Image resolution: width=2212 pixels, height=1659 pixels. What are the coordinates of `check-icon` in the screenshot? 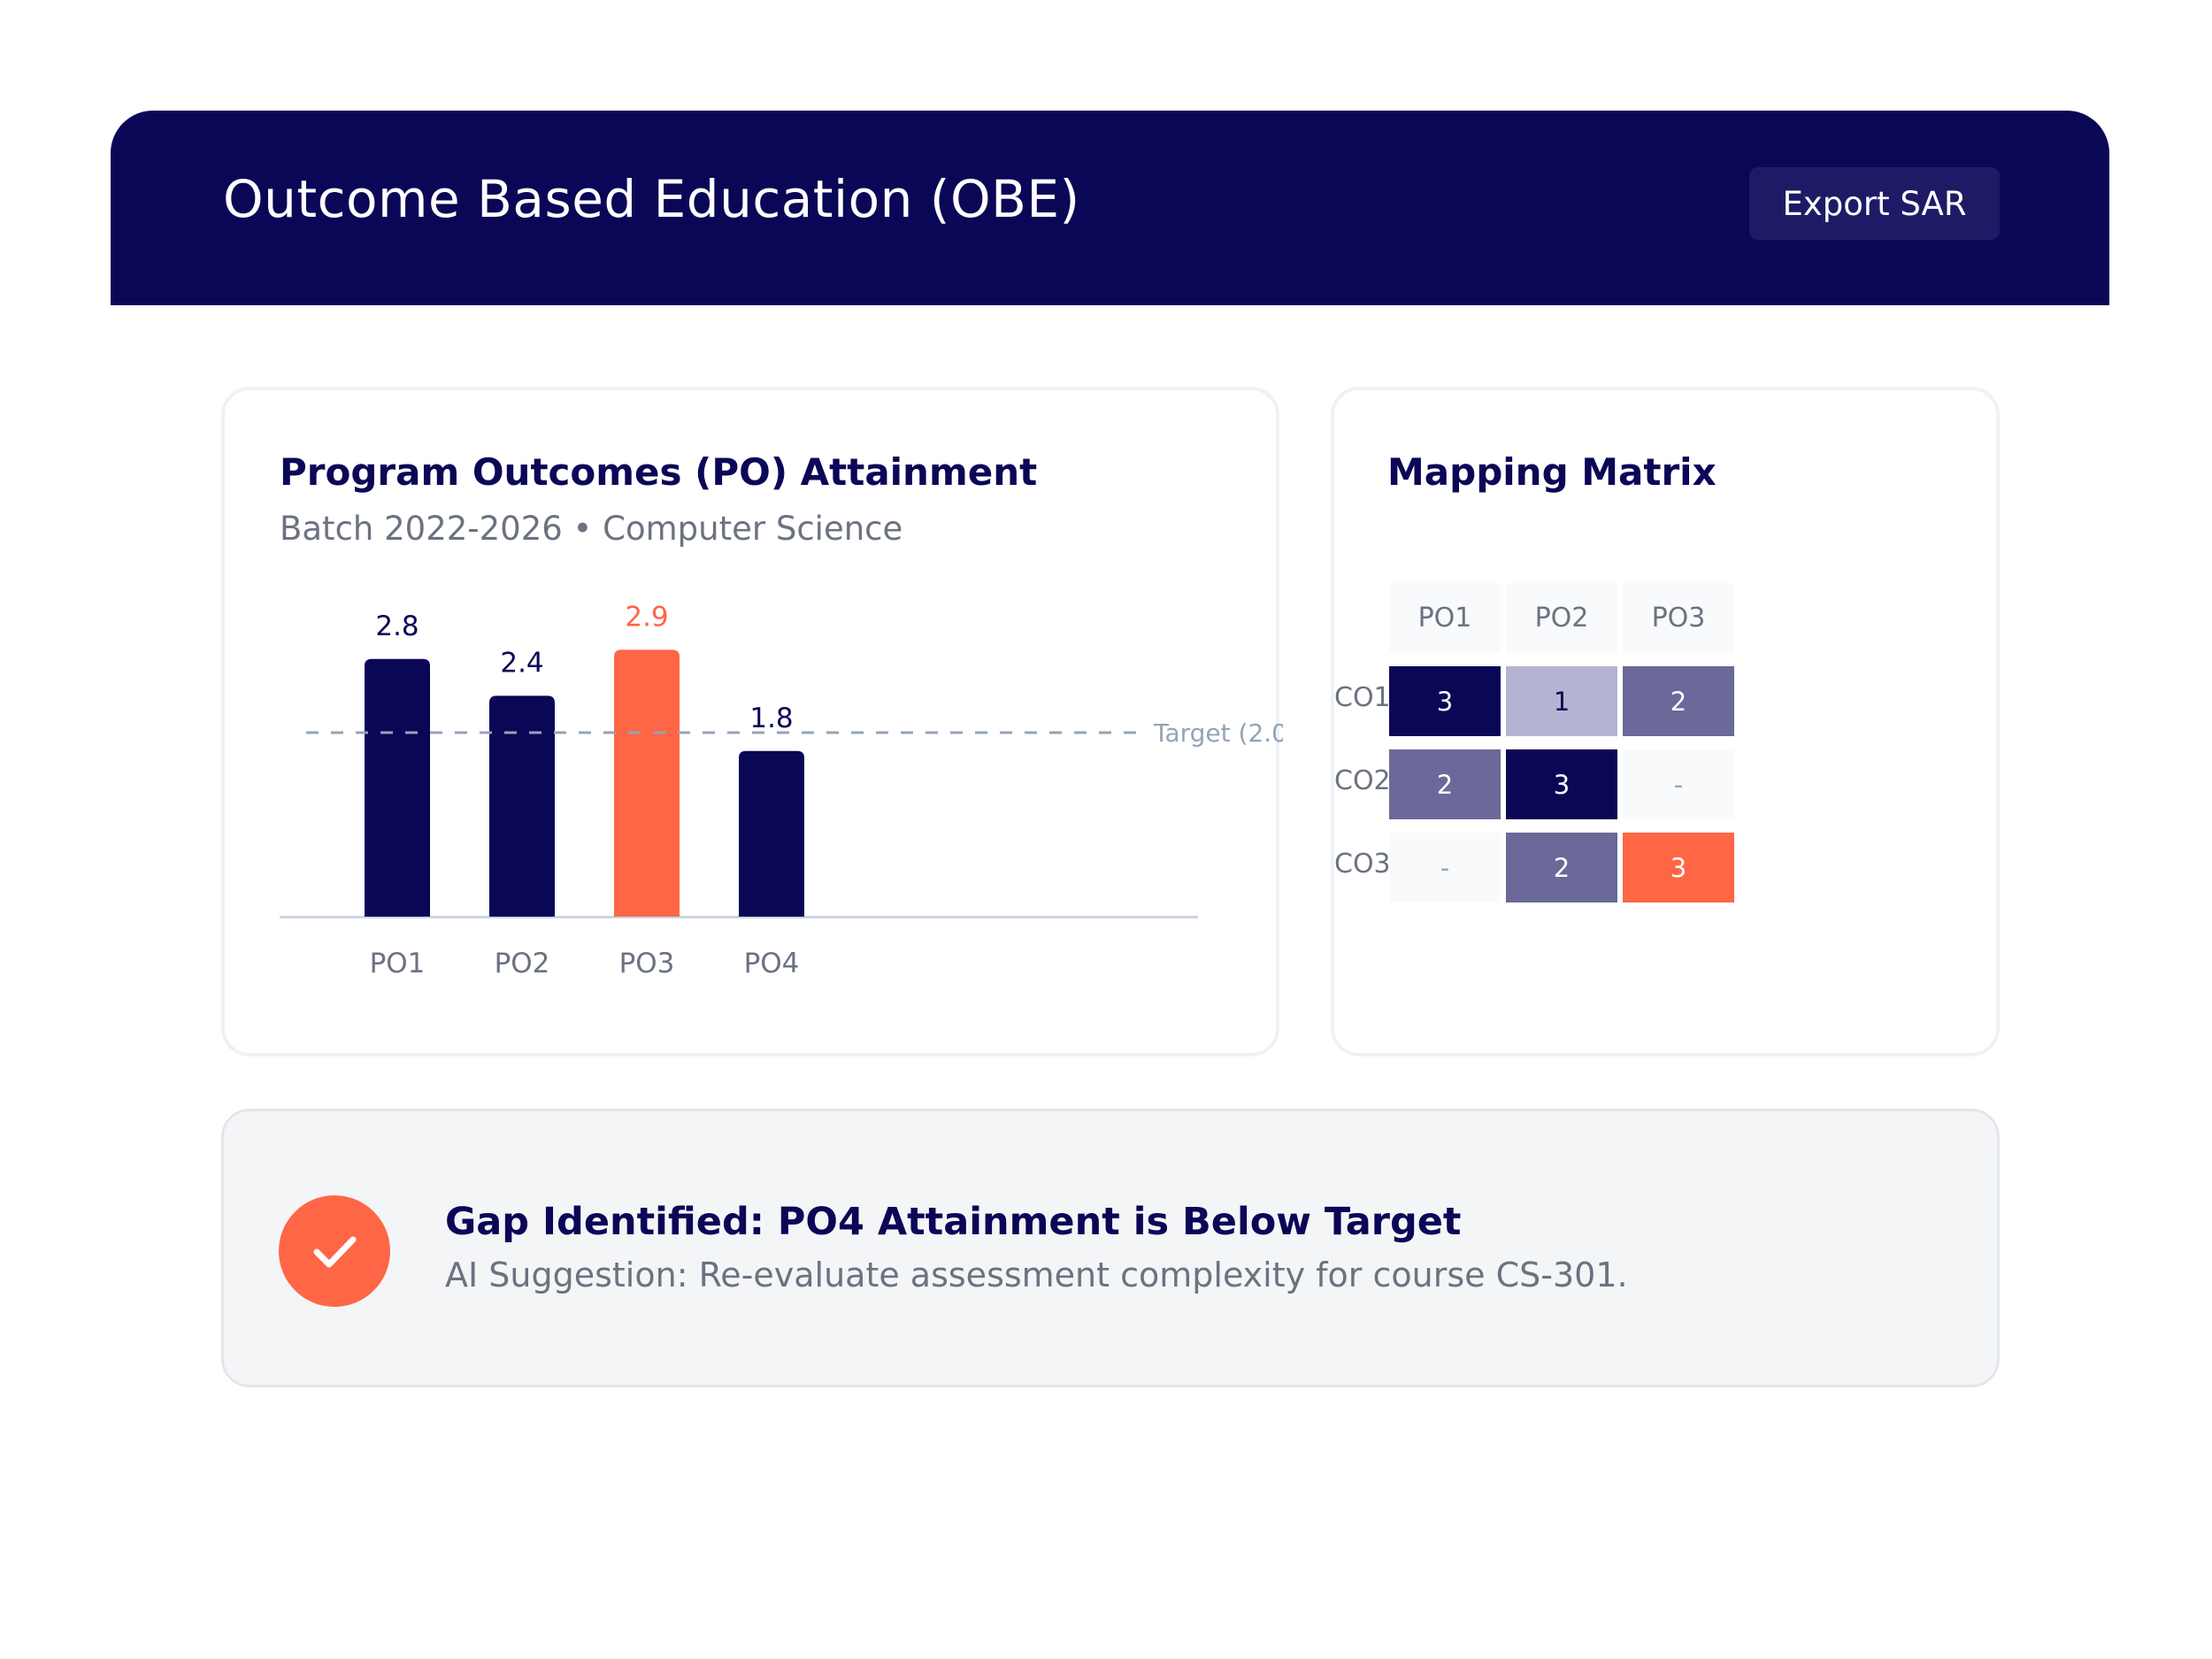 It's located at (335, 1251).